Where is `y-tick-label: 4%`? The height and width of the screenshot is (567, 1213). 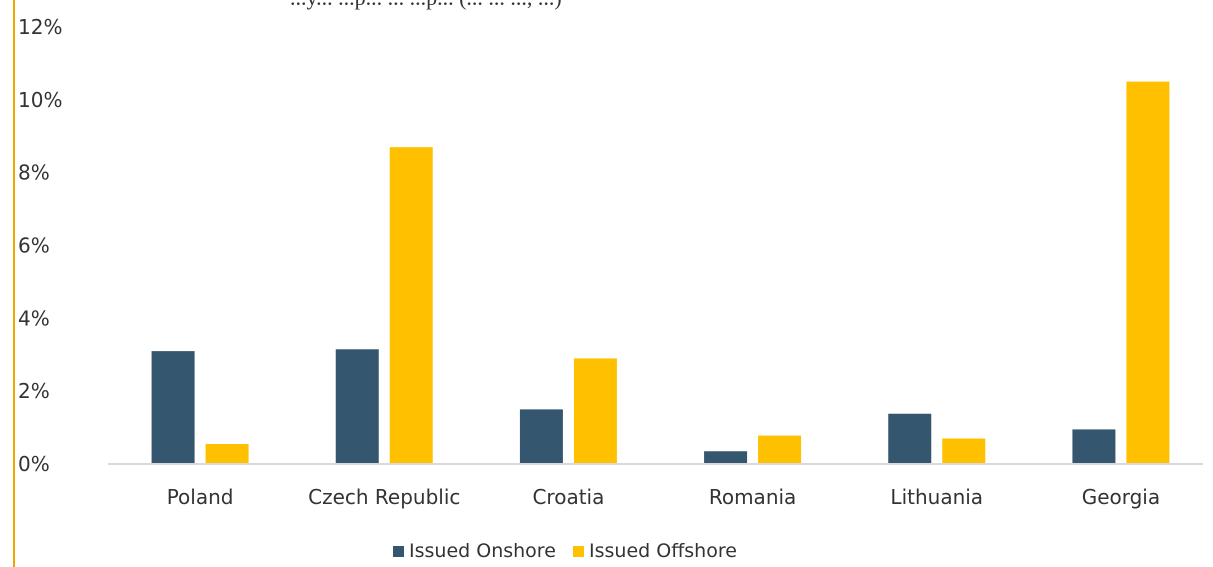 y-tick-label: 4% is located at coordinates (34, 318).